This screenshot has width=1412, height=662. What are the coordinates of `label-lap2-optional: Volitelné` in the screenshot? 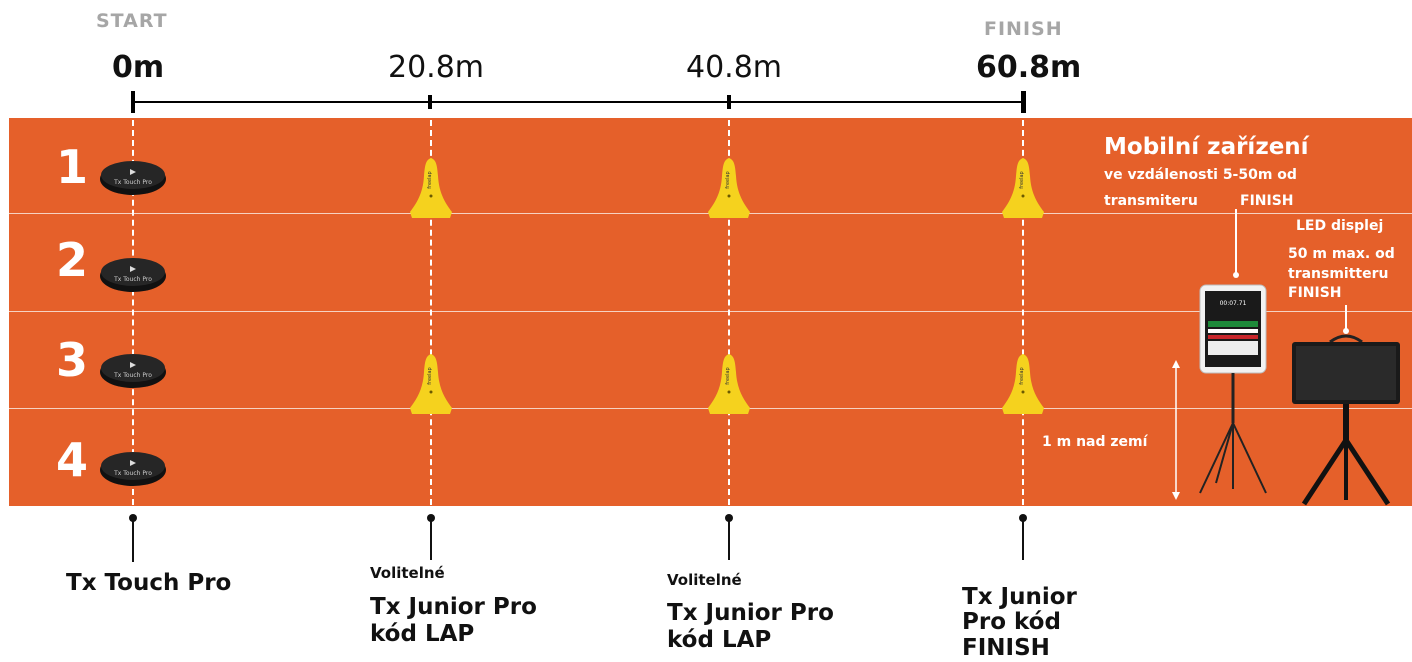 It's located at (704, 580).